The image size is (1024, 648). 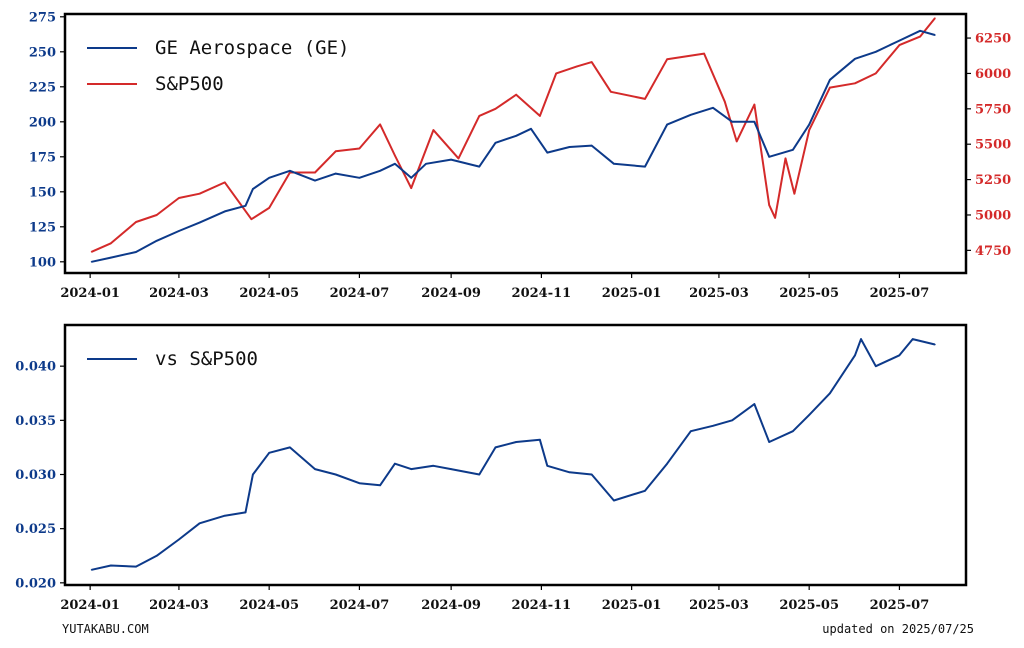 What do you see at coordinates (90, 605) in the screenshot?
I see `bottom-x-tick-label: 2024-01` at bounding box center [90, 605].